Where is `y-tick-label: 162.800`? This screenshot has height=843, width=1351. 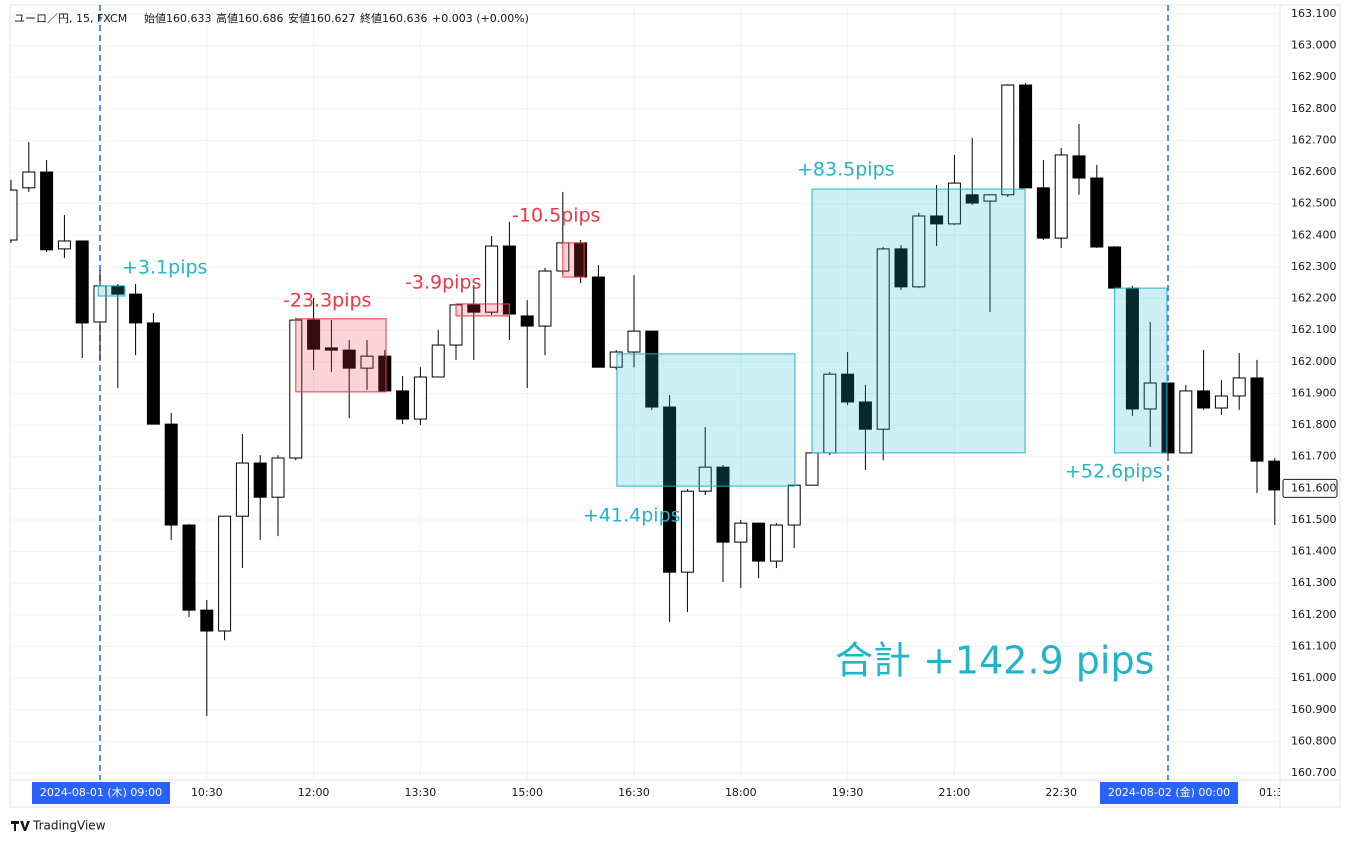
y-tick-label: 162.800 is located at coordinates (1314, 108).